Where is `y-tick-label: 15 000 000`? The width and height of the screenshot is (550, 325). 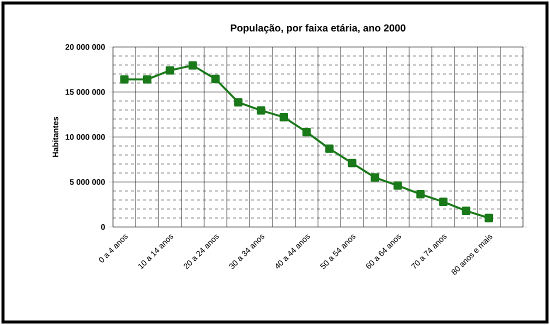 y-tick-label: 15 000 000 is located at coordinates (85, 92).